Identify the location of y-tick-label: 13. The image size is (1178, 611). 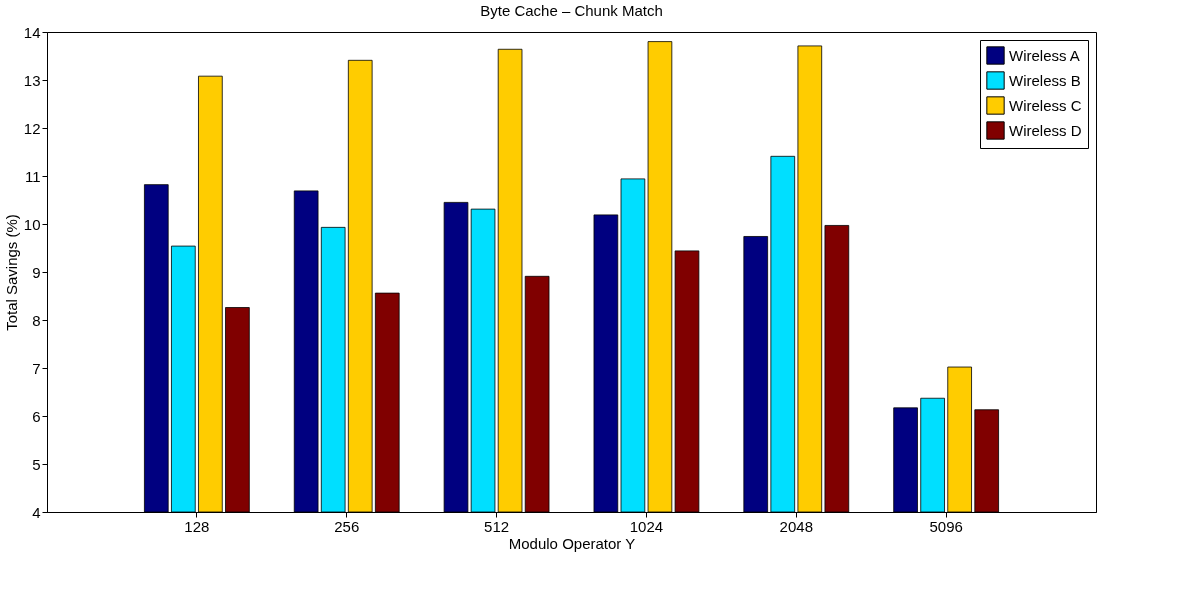
(32, 80).